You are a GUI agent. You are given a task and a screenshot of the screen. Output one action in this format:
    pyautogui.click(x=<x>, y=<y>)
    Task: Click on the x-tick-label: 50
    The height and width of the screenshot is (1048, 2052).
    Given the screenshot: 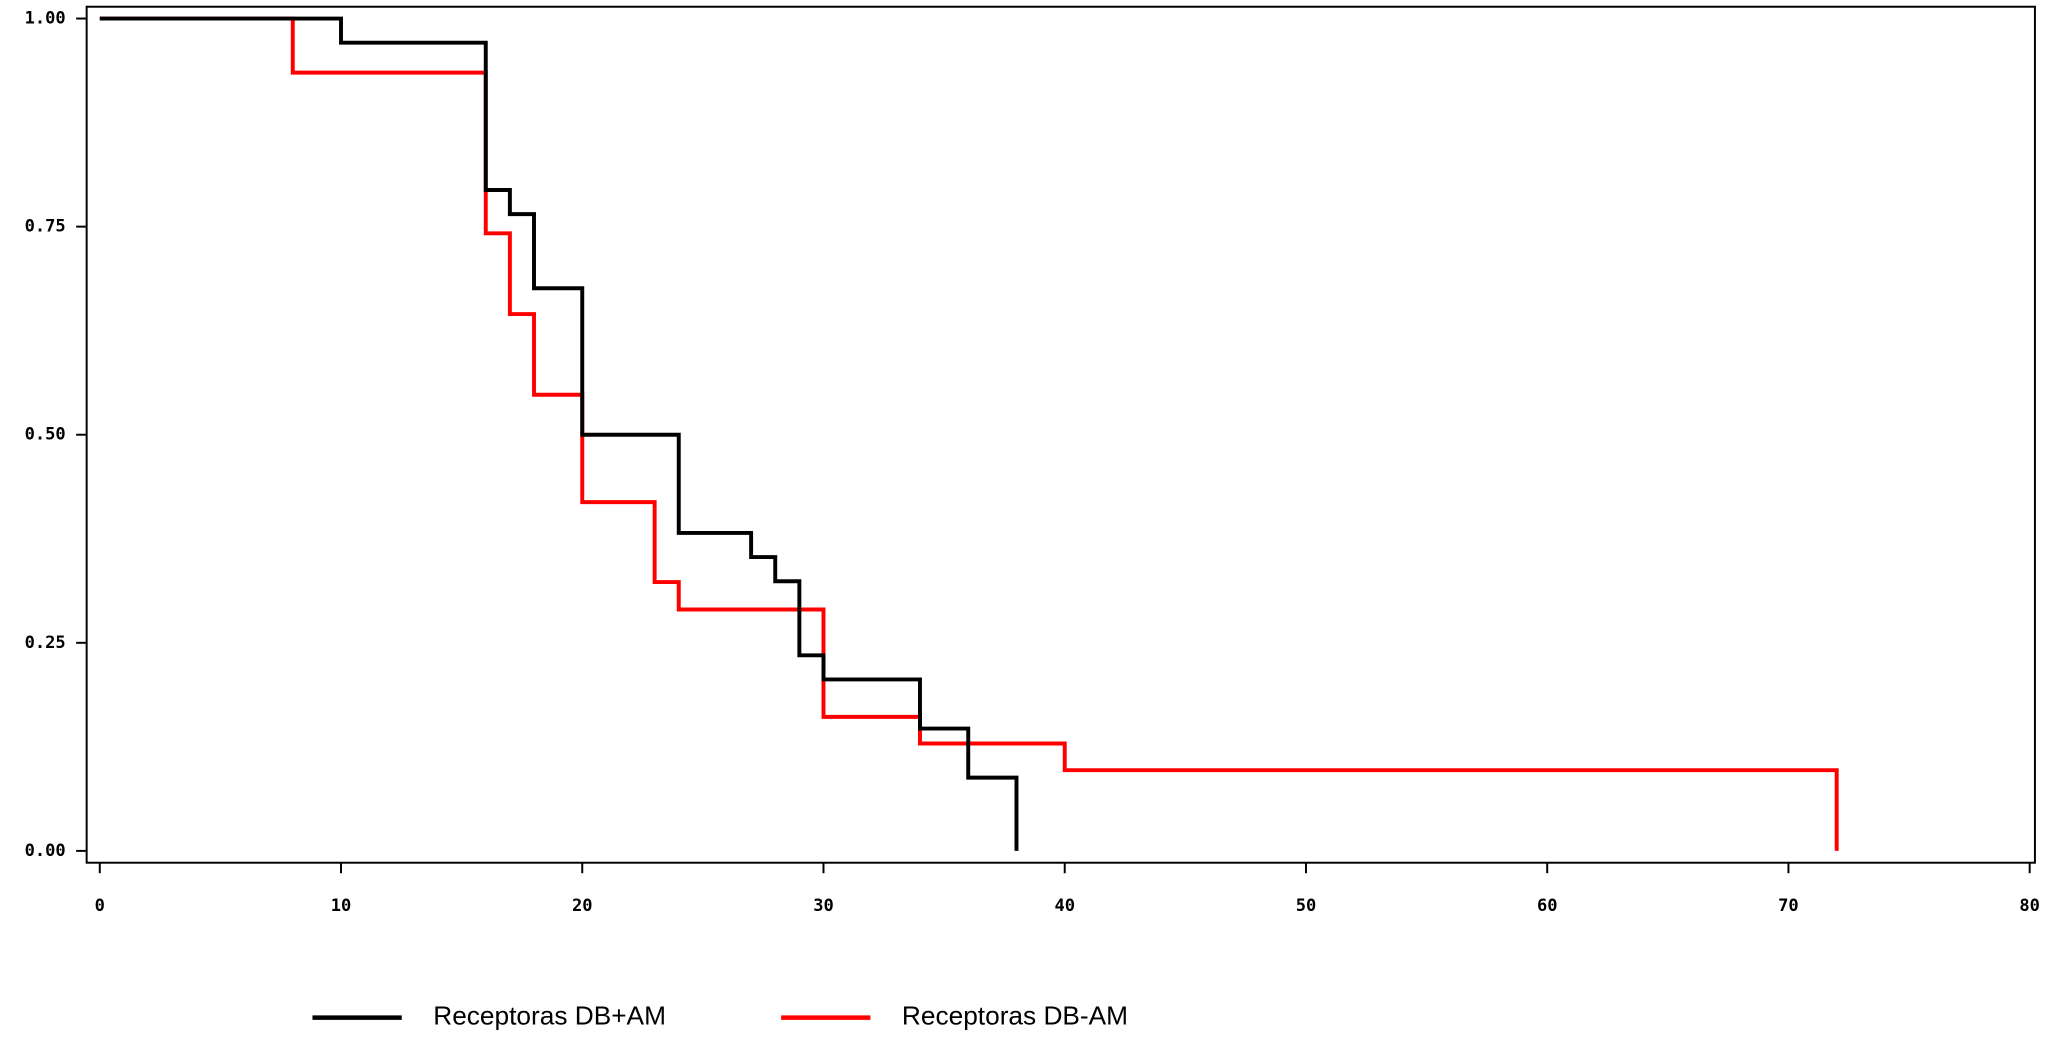 What is the action you would take?
    pyautogui.click(x=1306, y=906)
    